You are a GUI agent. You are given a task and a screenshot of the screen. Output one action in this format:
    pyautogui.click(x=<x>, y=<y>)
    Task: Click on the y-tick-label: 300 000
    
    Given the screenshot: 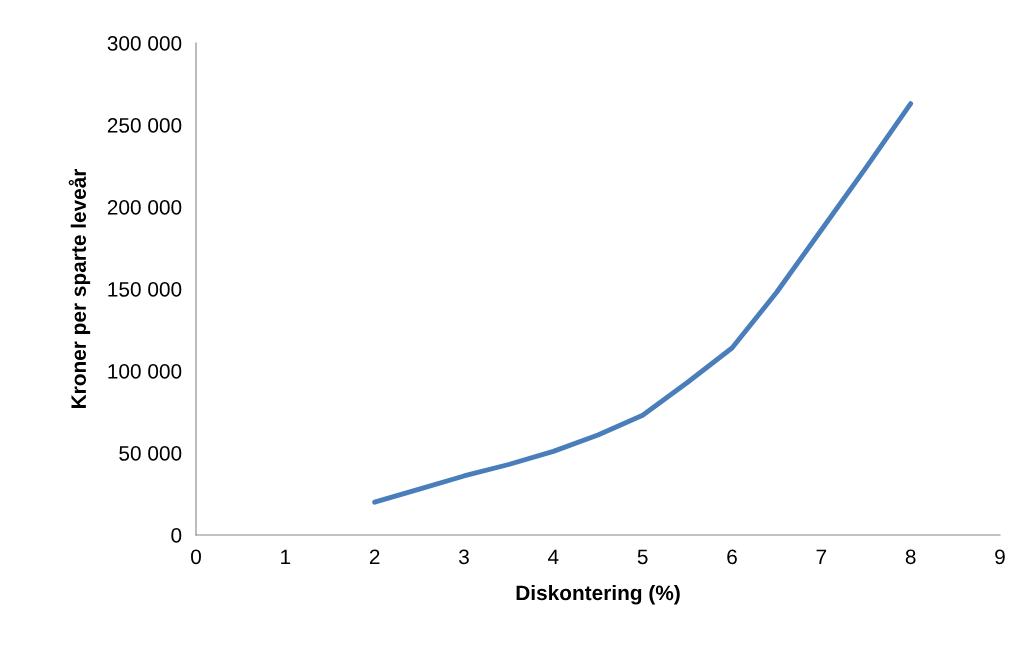 What is the action you would take?
    pyautogui.click(x=144, y=43)
    